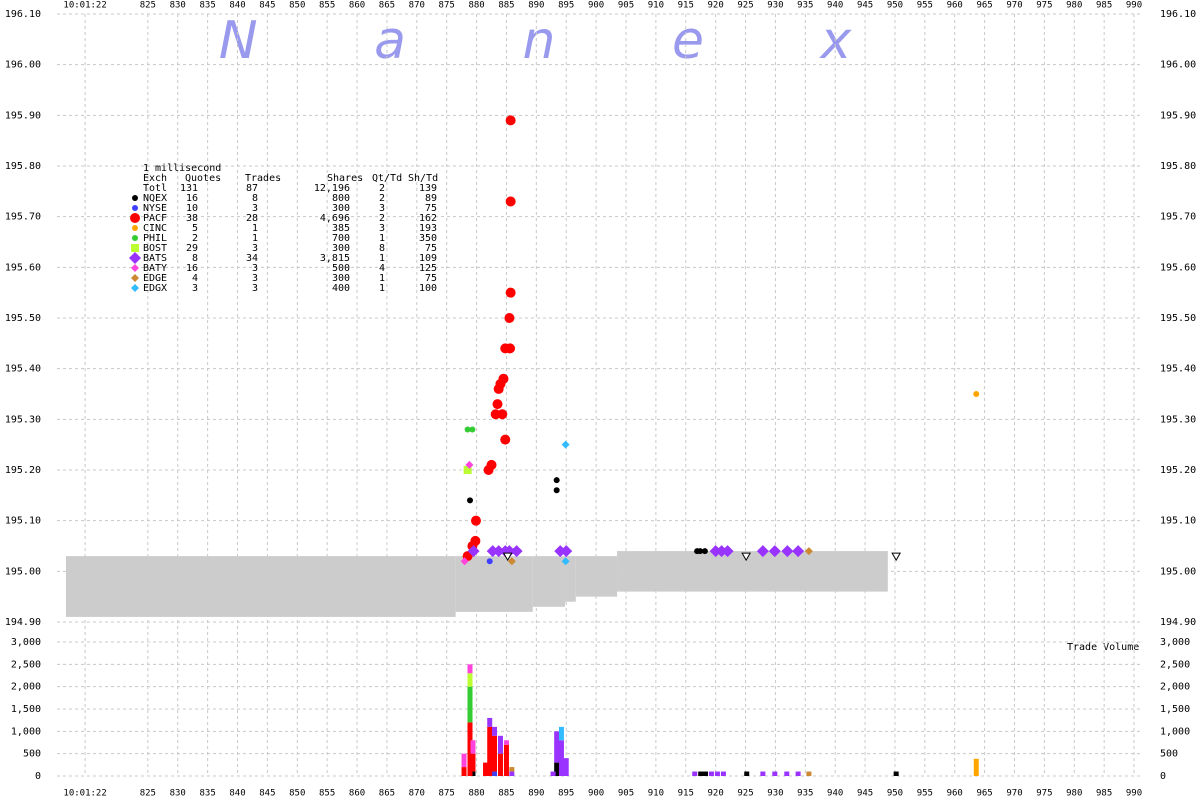 The width and height of the screenshot is (1200, 800). I want to click on x-tick-label: 830, so click(178, 794).